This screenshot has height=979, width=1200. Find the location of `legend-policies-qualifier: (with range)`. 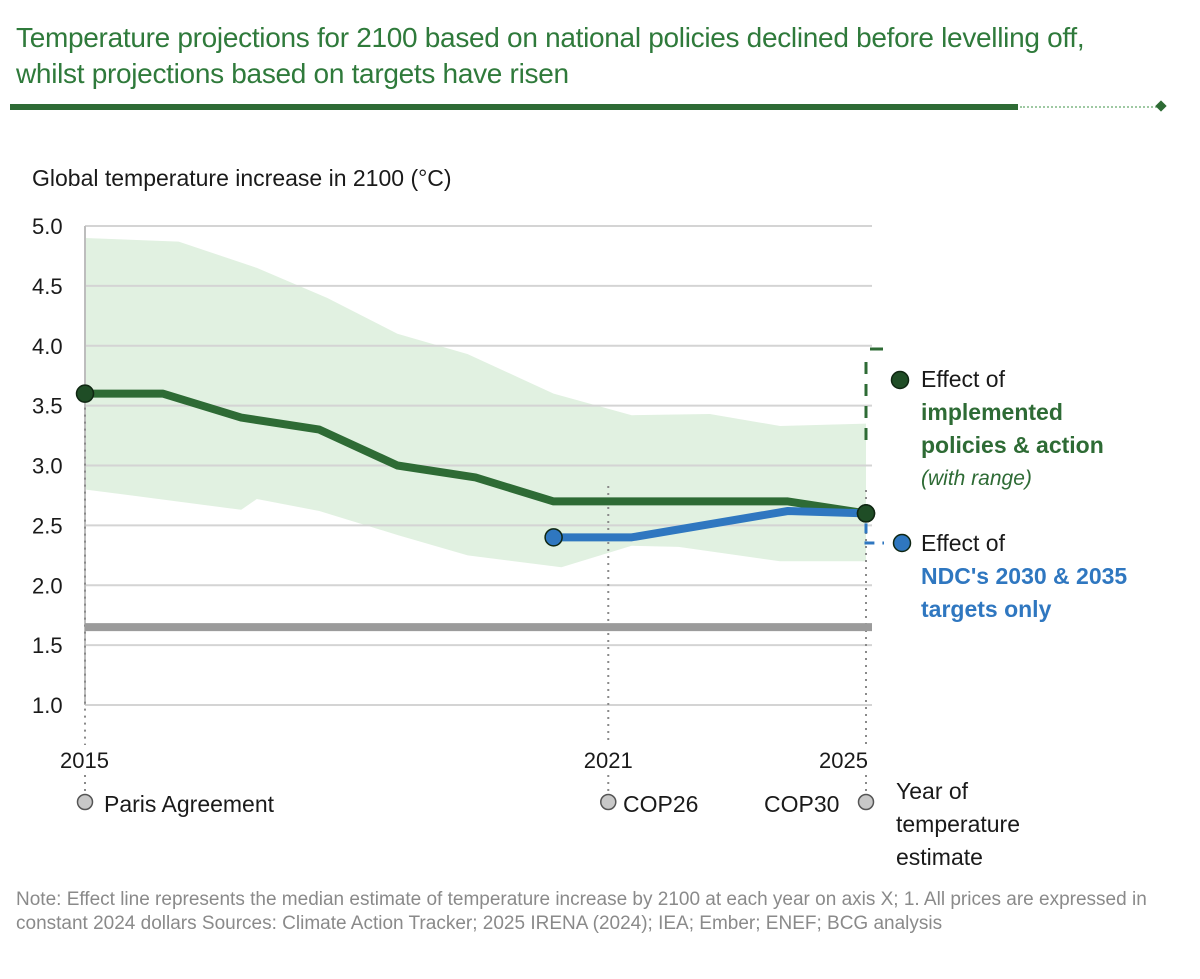

legend-policies-qualifier: (with range) is located at coordinates (976, 478).